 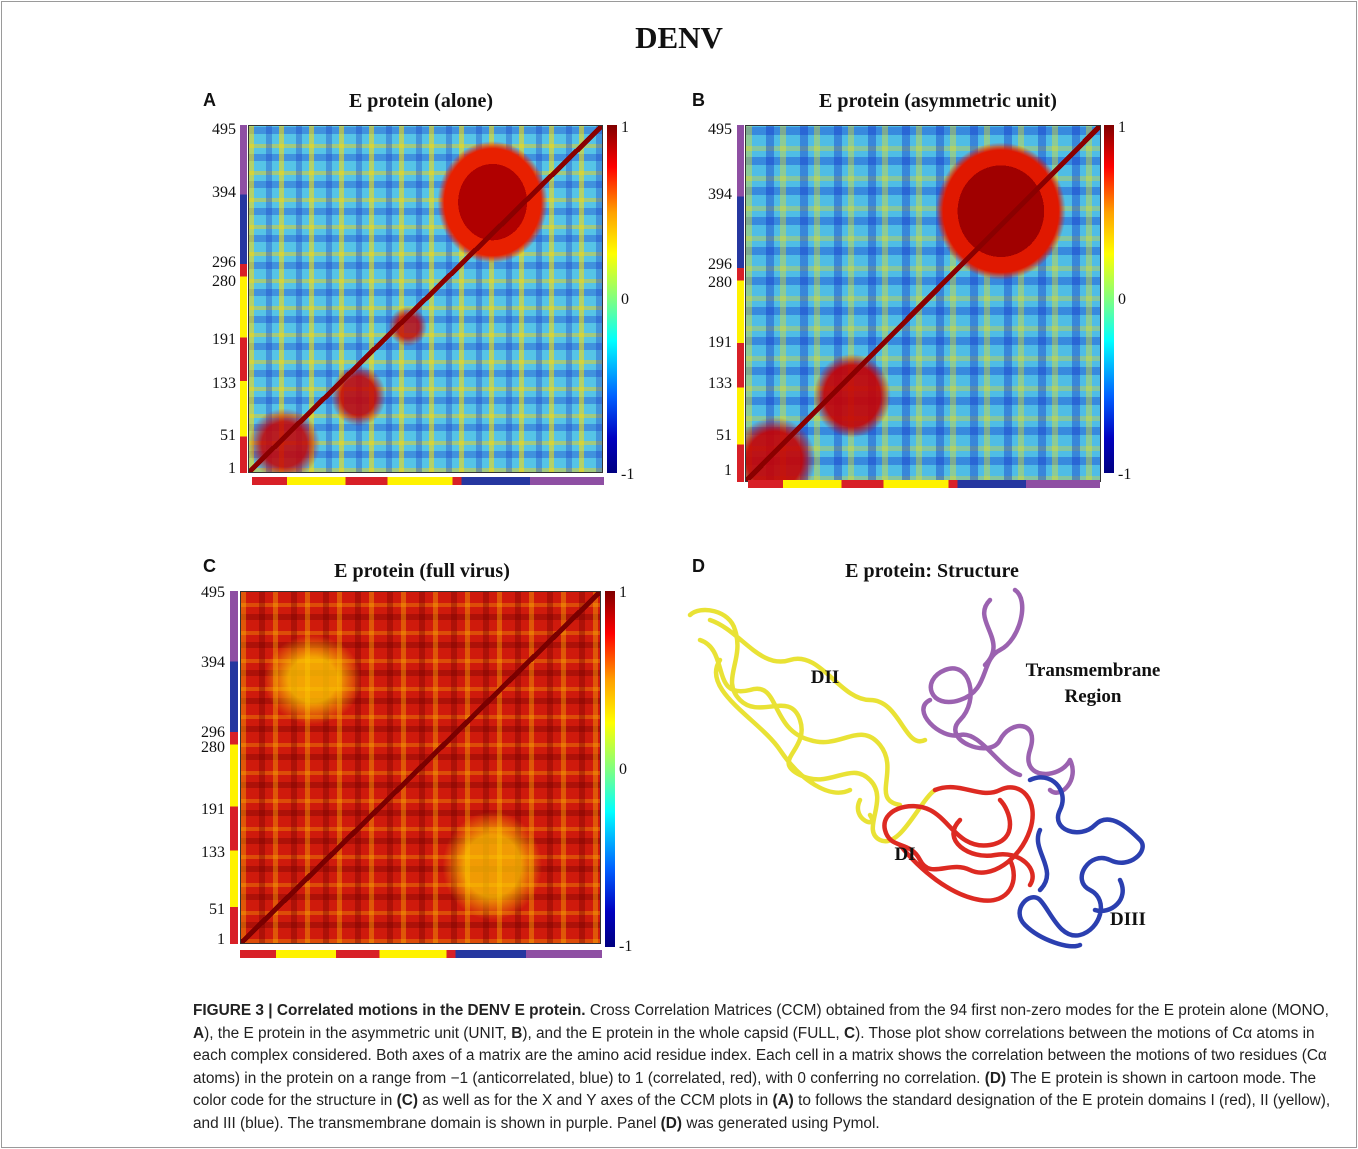 What do you see at coordinates (783, 1101) in the screenshot?
I see `caption-run: (A)` at bounding box center [783, 1101].